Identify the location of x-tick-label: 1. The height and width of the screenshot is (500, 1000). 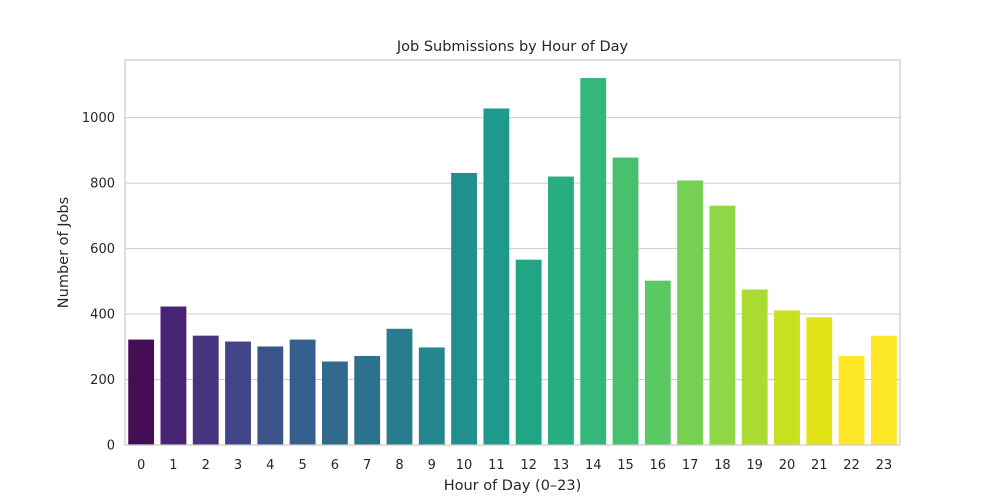
(173, 465).